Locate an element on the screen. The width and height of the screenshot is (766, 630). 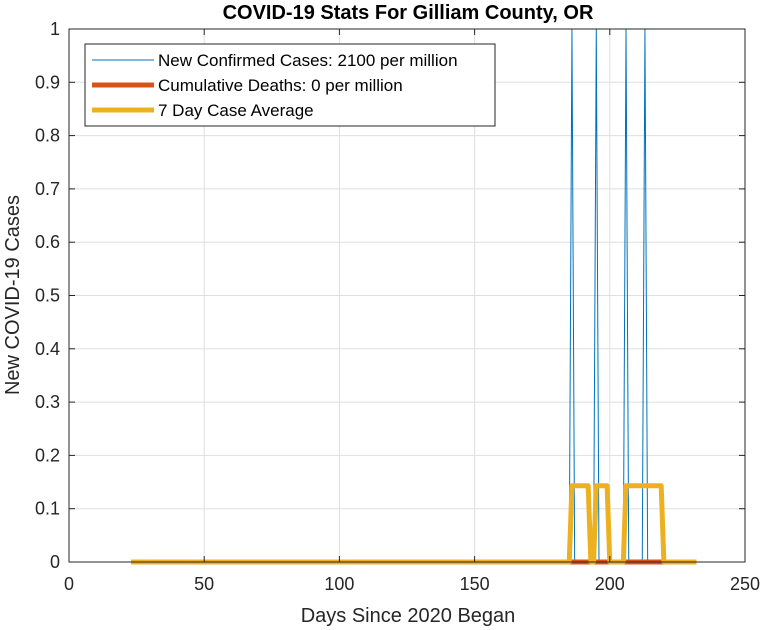
x-tick-label: 250 is located at coordinates (745, 584).